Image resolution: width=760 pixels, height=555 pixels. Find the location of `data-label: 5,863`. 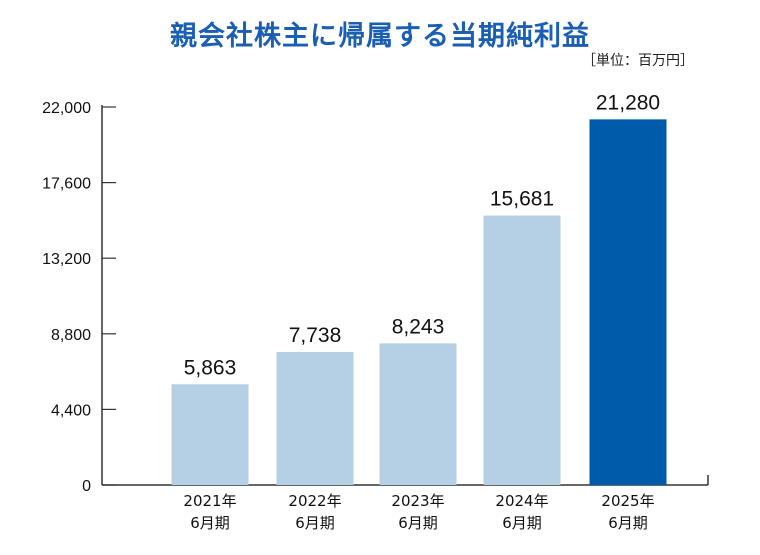

data-label: 5,863 is located at coordinates (210, 367).